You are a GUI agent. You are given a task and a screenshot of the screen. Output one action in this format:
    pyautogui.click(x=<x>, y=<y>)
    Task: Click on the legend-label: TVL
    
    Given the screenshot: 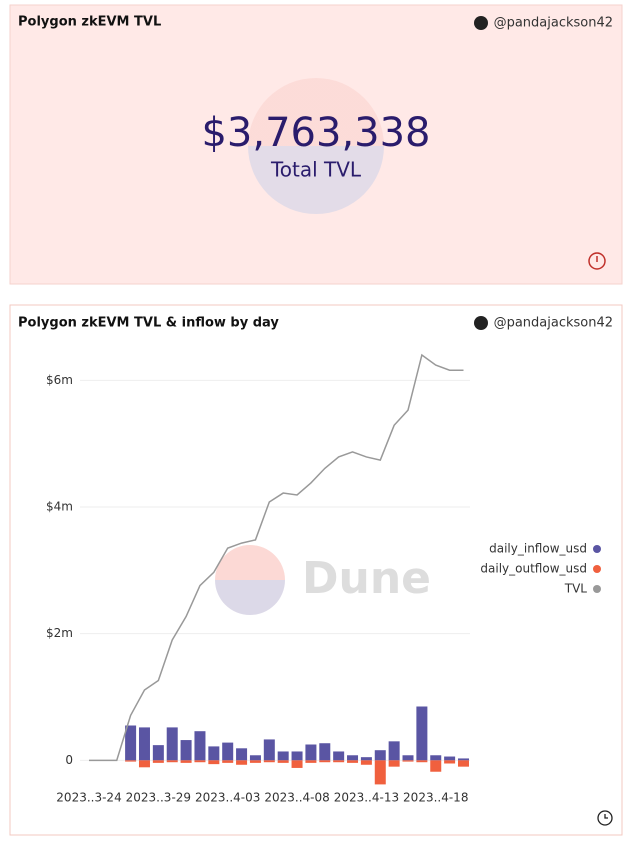 What is the action you would take?
    pyautogui.click(x=576, y=589)
    